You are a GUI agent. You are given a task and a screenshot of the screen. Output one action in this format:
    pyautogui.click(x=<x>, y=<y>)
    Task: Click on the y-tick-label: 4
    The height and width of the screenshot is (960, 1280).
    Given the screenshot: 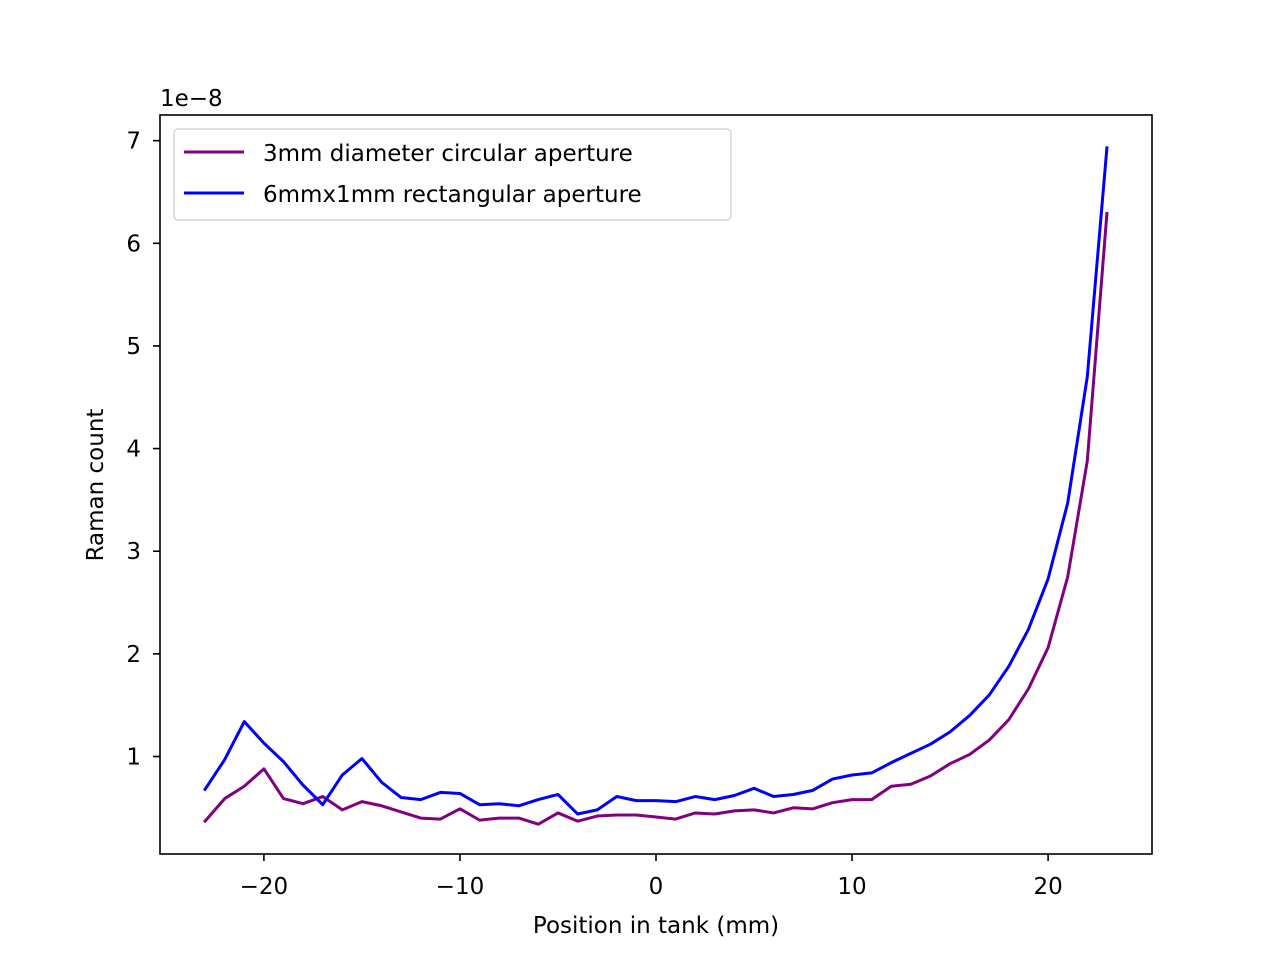 What is the action you would take?
    pyautogui.click(x=133, y=450)
    